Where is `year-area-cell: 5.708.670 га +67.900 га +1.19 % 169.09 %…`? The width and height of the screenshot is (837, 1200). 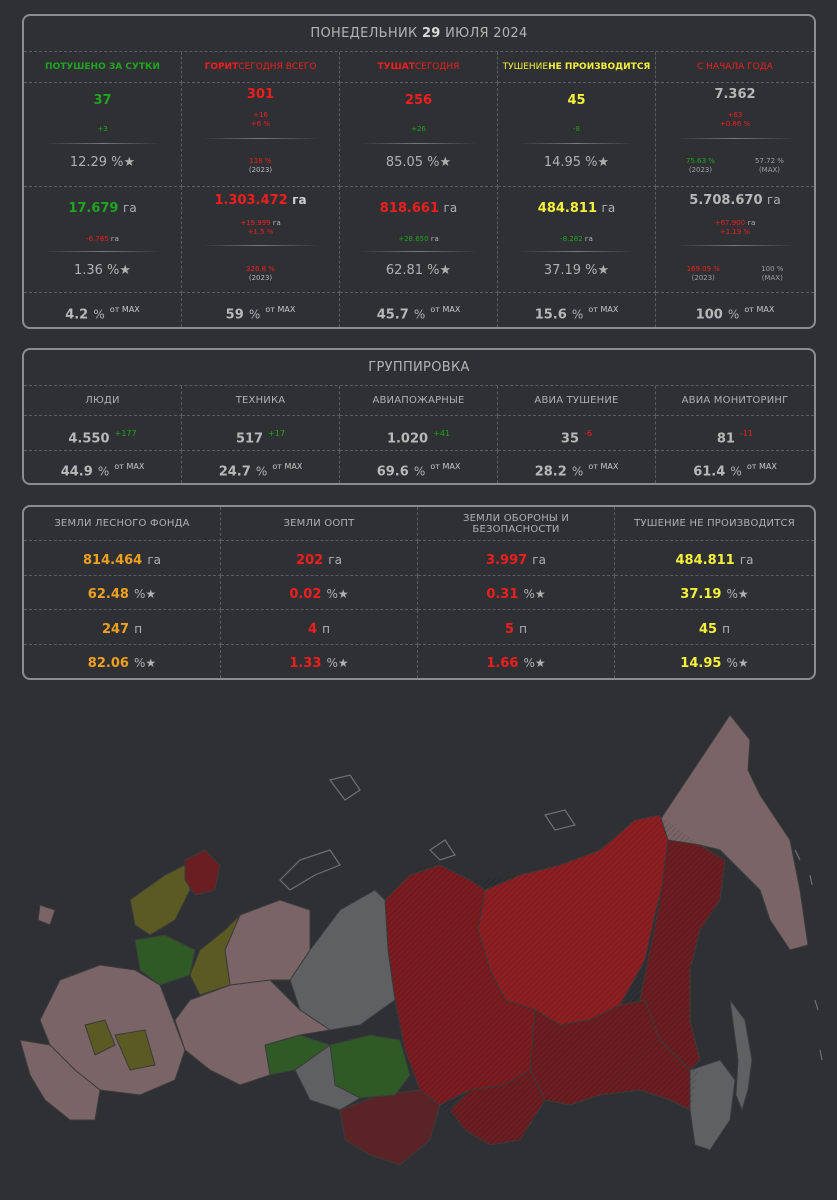
year-area-cell: 5.708.670 га +67.900 га +1.19 % 169.09 %… is located at coordinates (735, 240).